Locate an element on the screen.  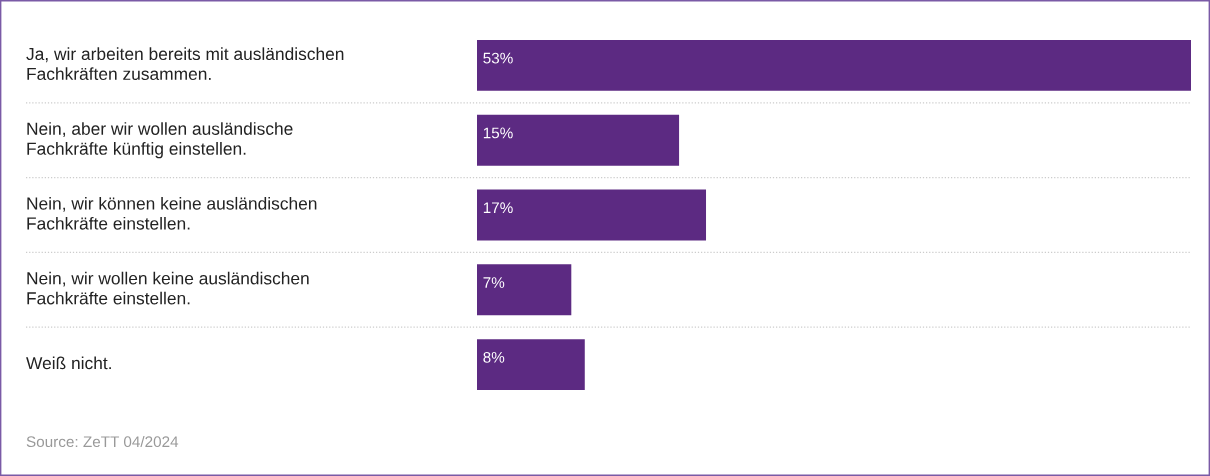
y-tick-label: Ja, wir arbeiten bereits mit ausländischen Fachkräften zusammen. is located at coordinates (185, 64).